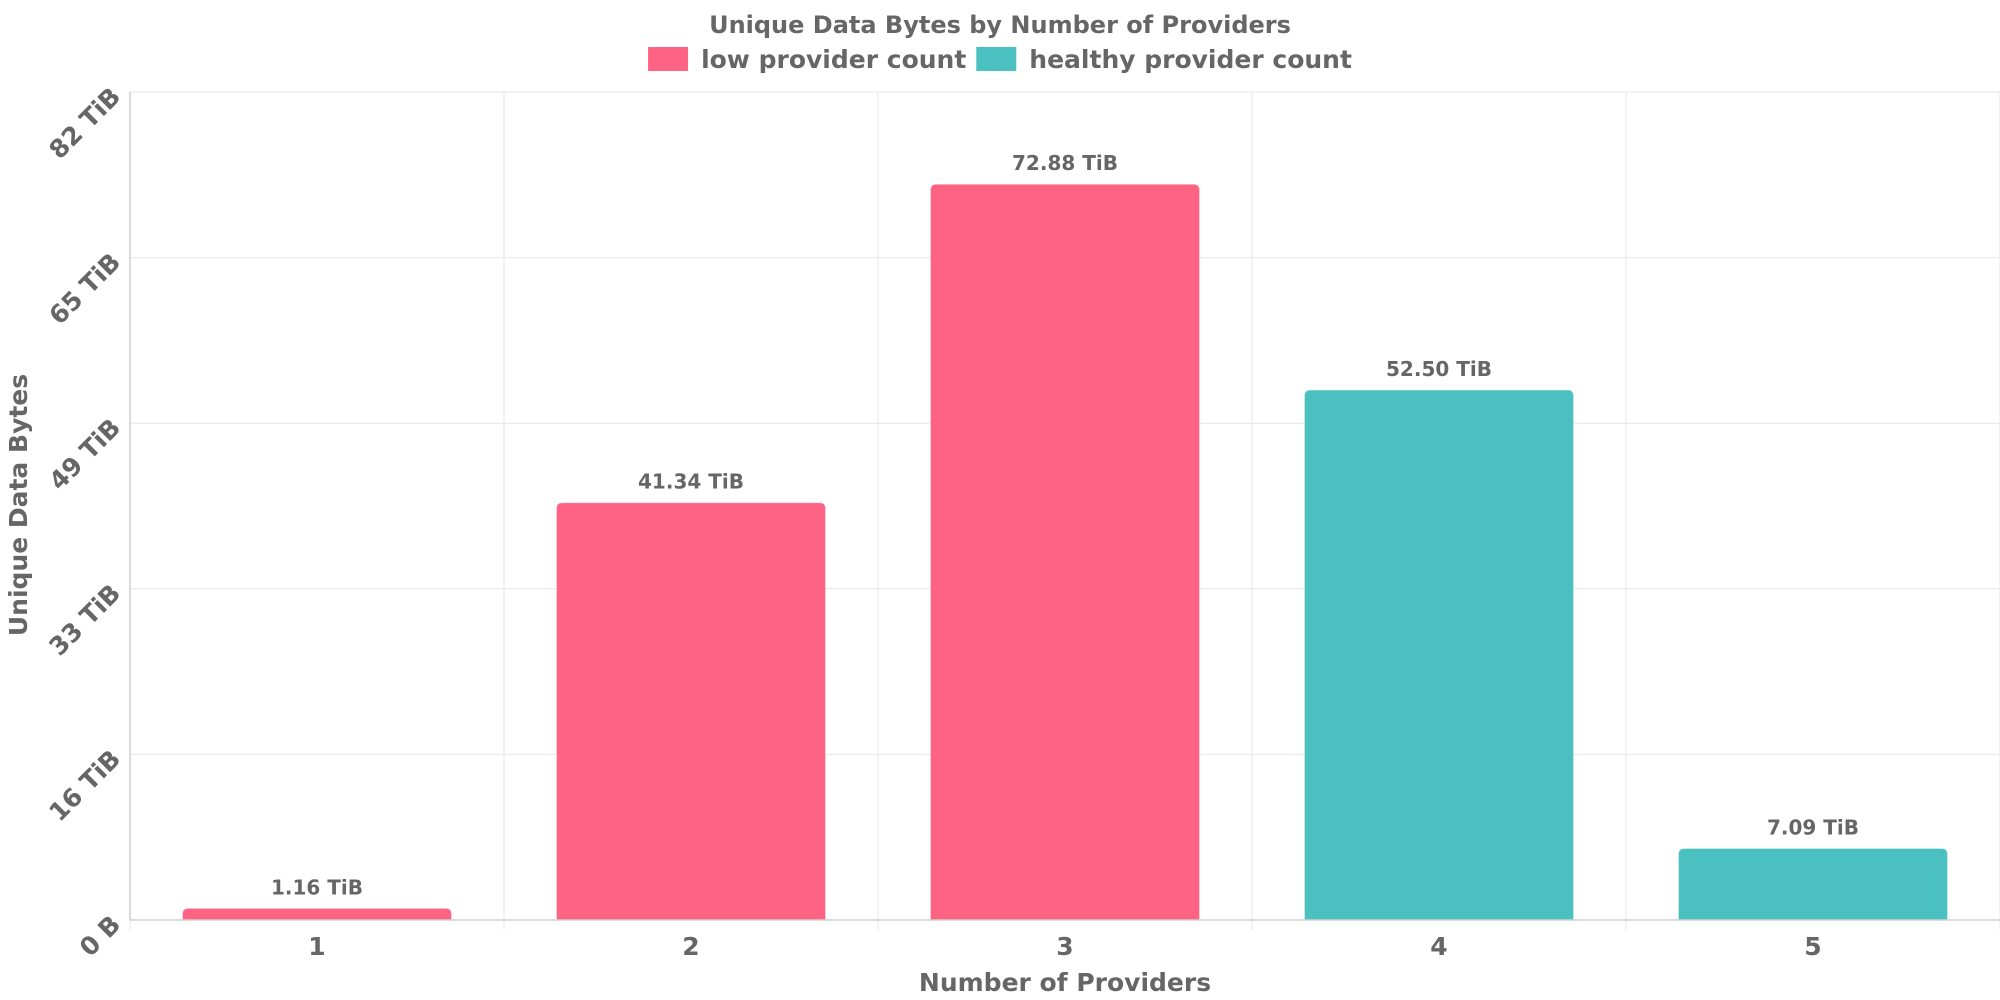  Describe the element at coordinates (84, 123) in the screenshot. I see `y-tick-label: 82 TiB` at that location.